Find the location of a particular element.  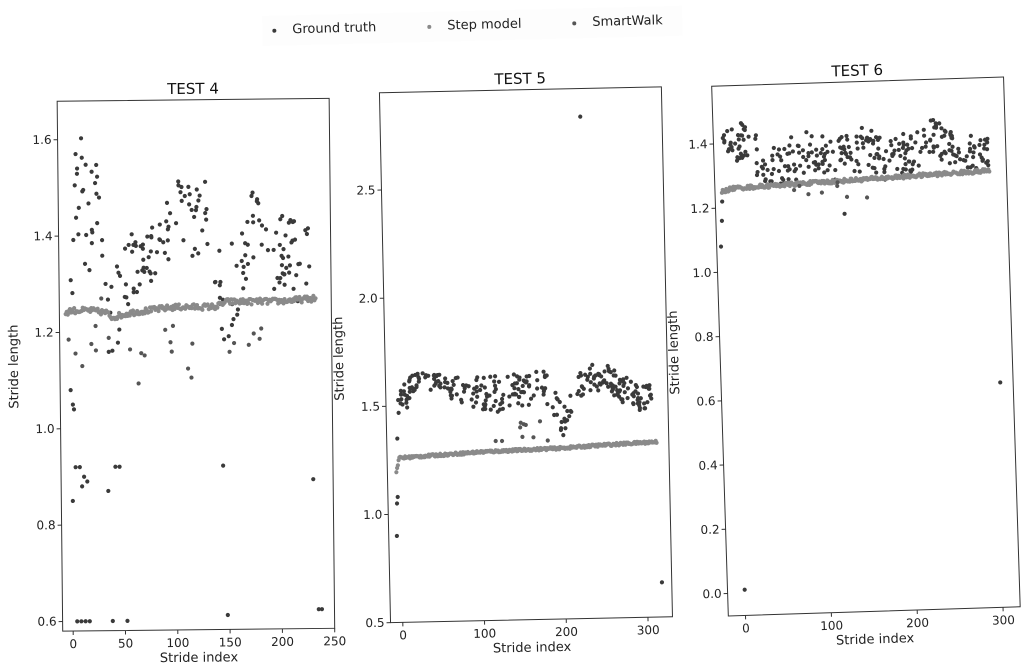

y-tick-label: 1.0 is located at coordinates (702, 273).